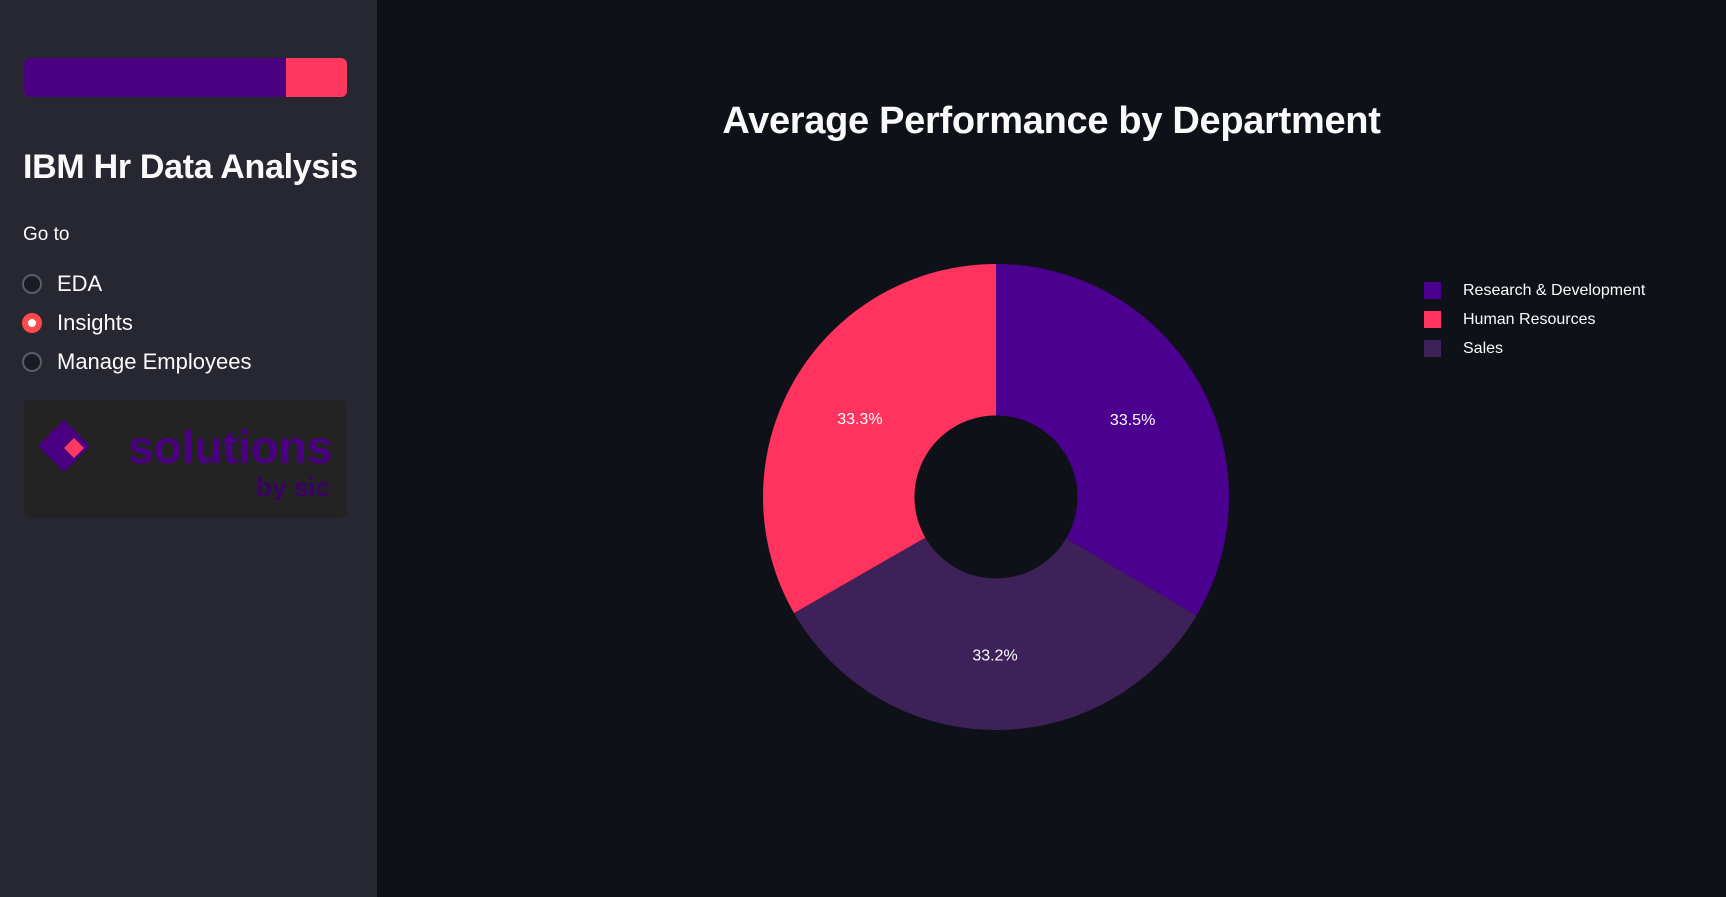 This screenshot has width=1726, height=897. I want to click on slice-human-resources, so click(879, 439).